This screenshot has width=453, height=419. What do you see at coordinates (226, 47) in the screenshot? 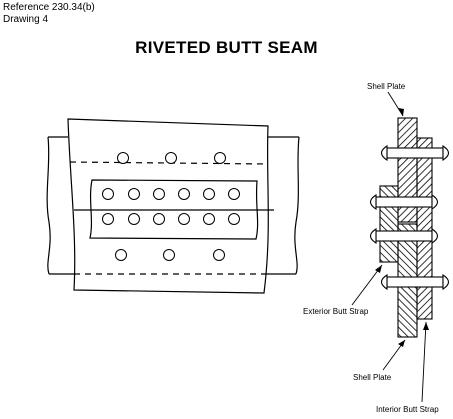
I see `diagram-title: RIVETED BUTT SEAM` at bounding box center [226, 47].